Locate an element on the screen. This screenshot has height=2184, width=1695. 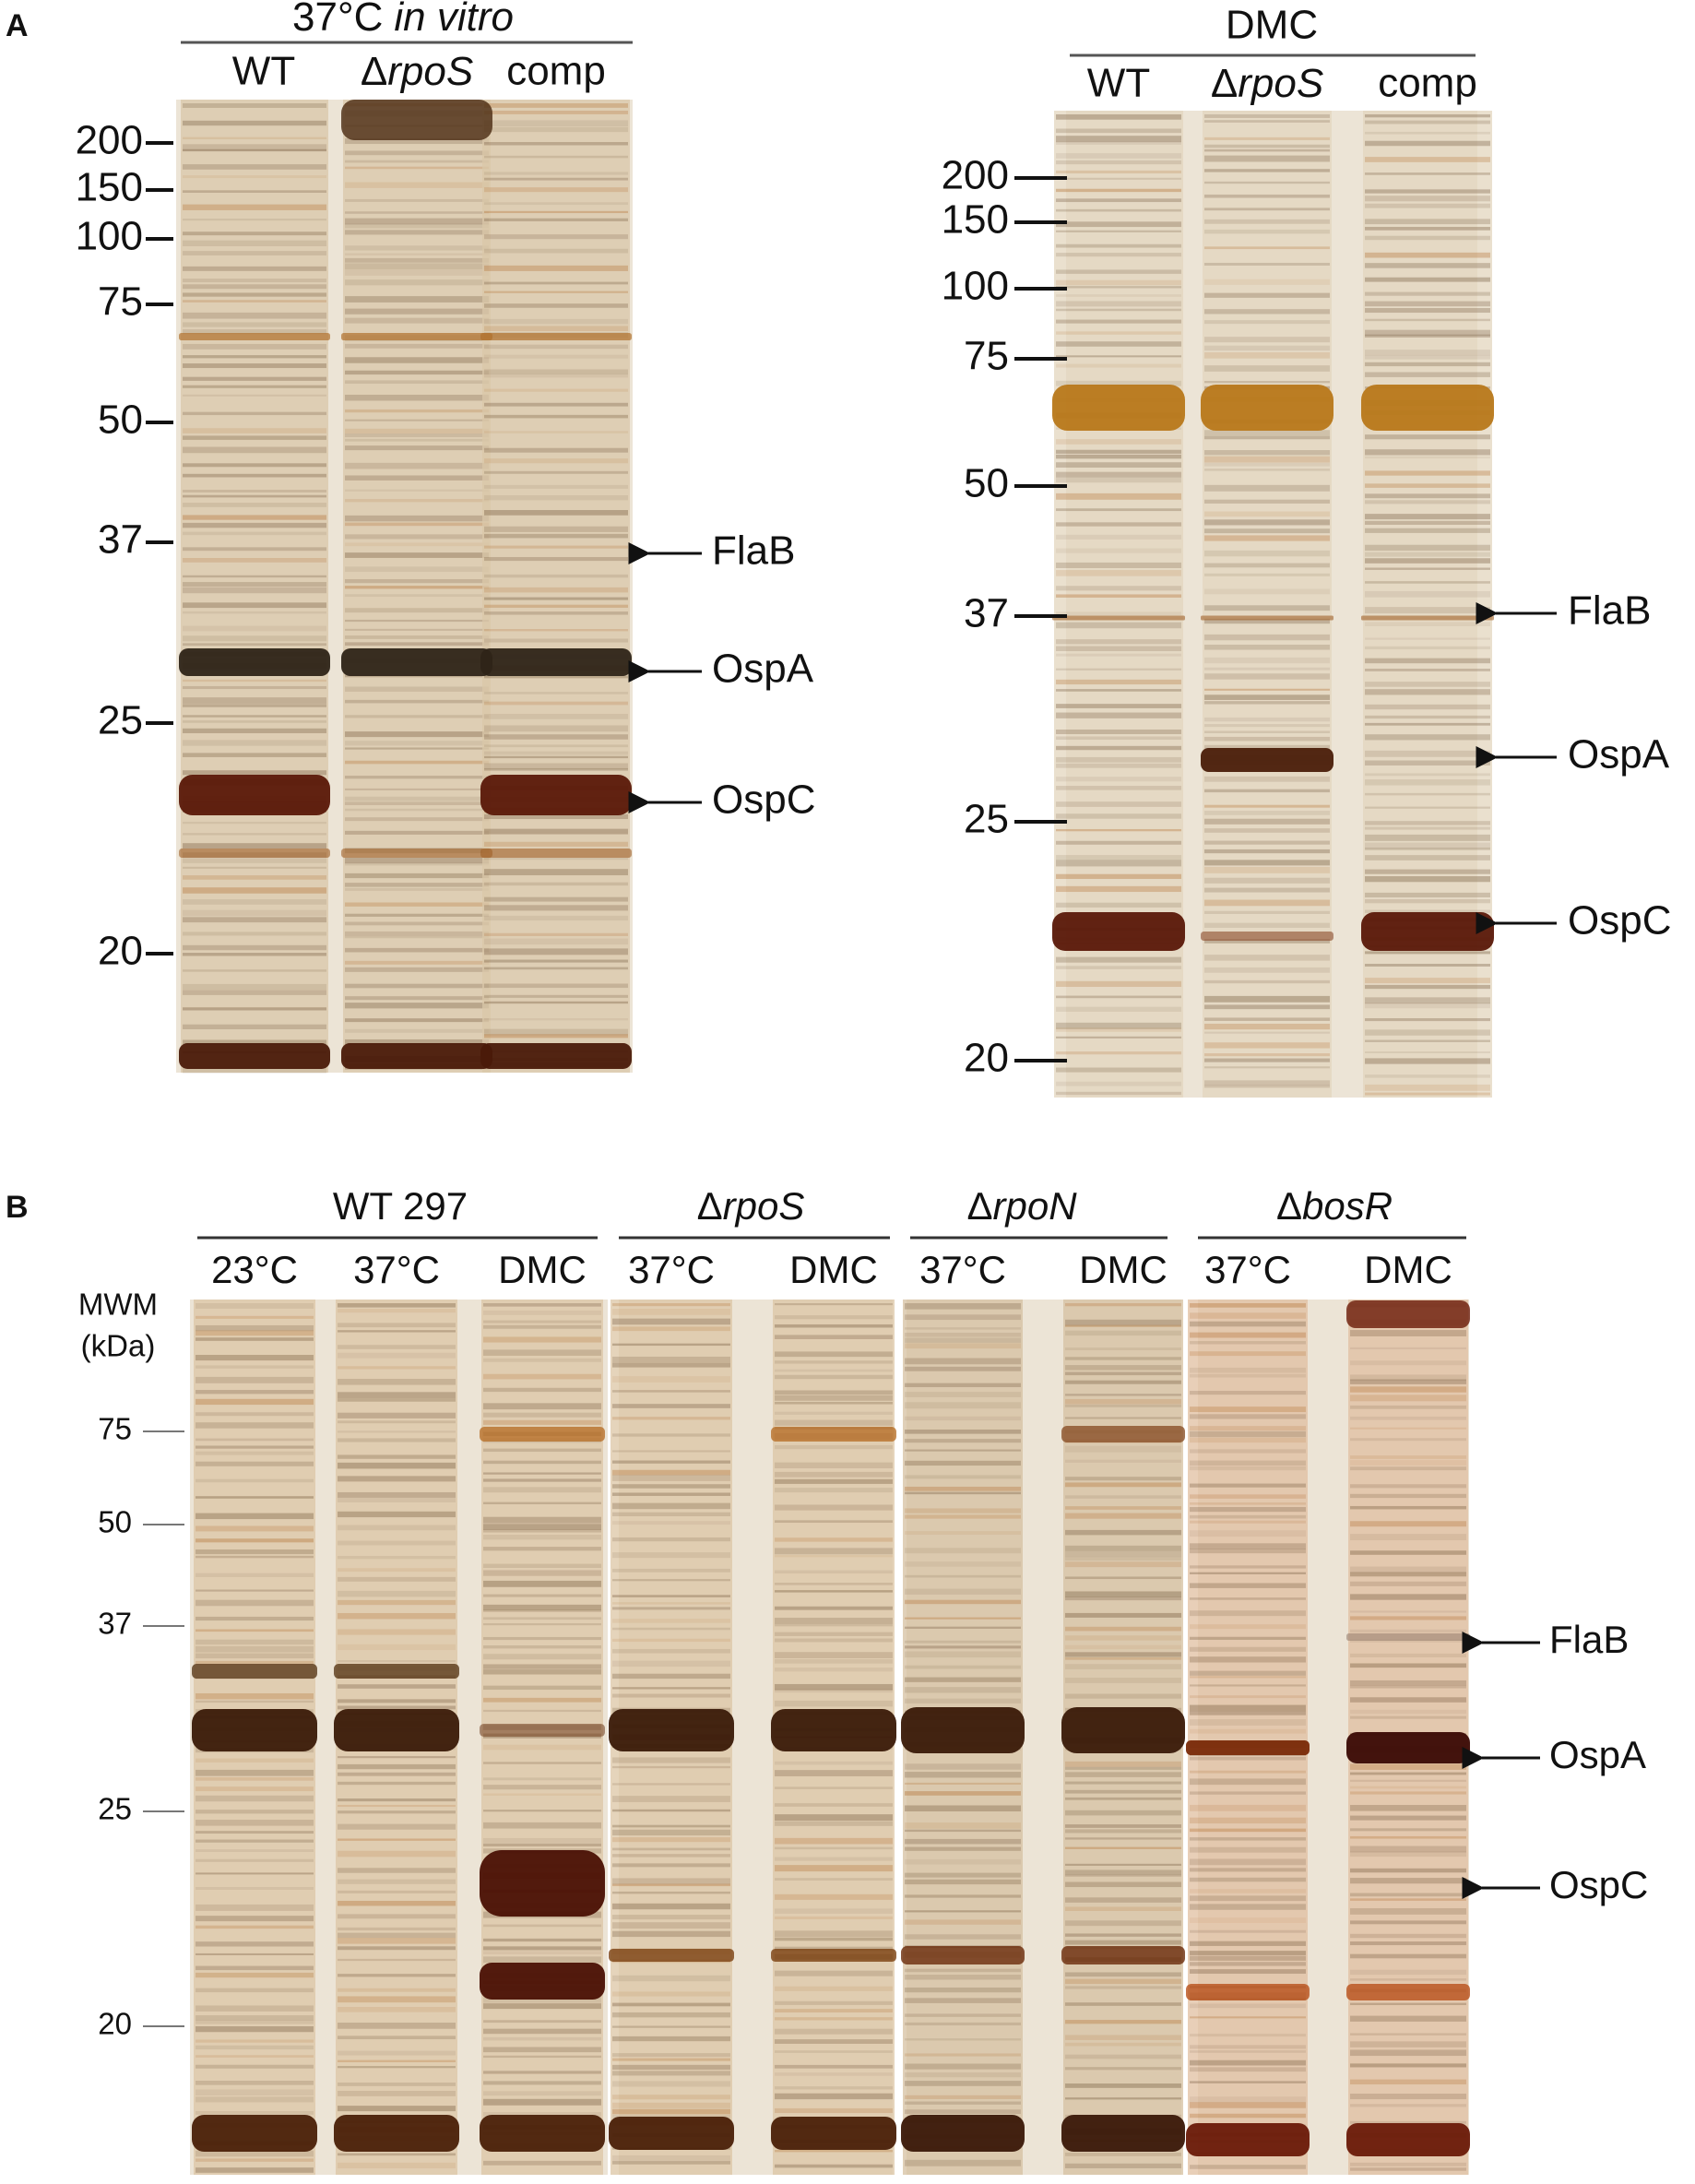
band-label: OspC is located at coordinates (1619, 921).